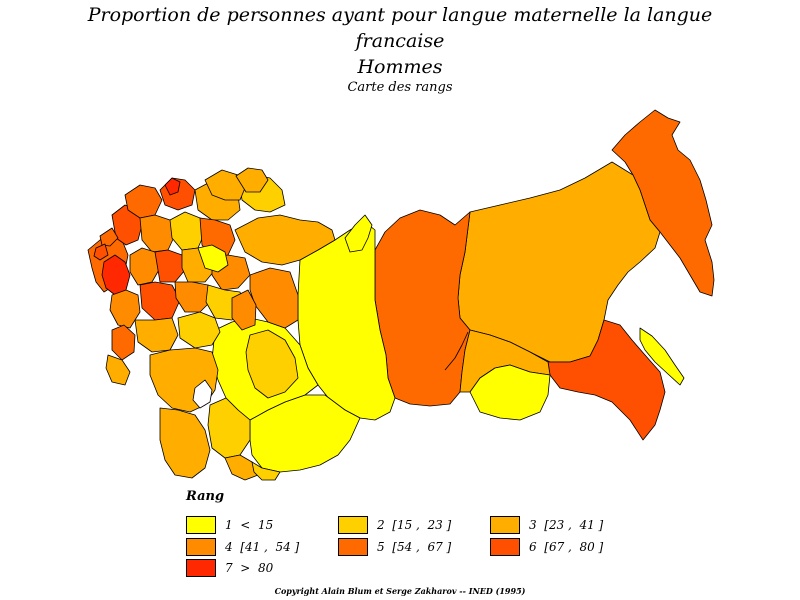 Image resolution: width=800 pixels, height=600 pixels. I want to click on legend-label-6: 6 [67 , 80 ], so click(566, 547).